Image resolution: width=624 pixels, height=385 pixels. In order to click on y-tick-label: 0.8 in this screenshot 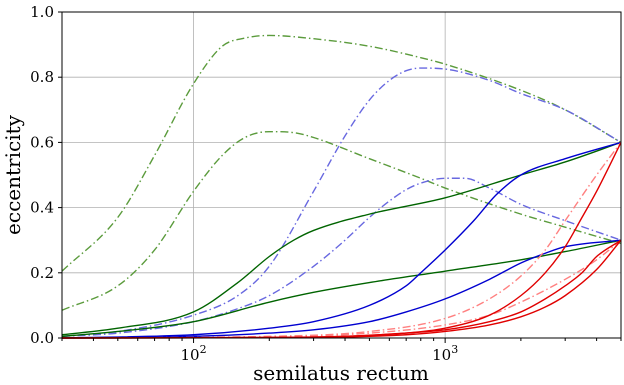, I will do `click(42, 77)`.